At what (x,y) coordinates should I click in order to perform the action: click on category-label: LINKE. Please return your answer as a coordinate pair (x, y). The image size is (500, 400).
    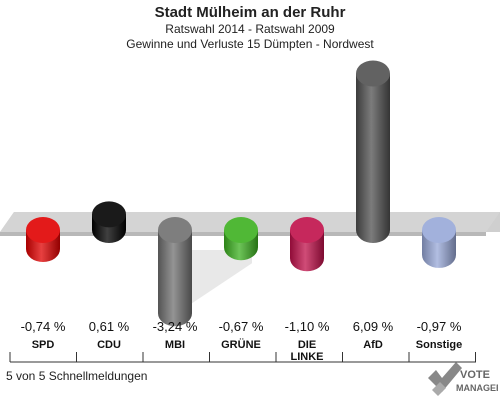
    Looking at the image, I should click on (307, 357).